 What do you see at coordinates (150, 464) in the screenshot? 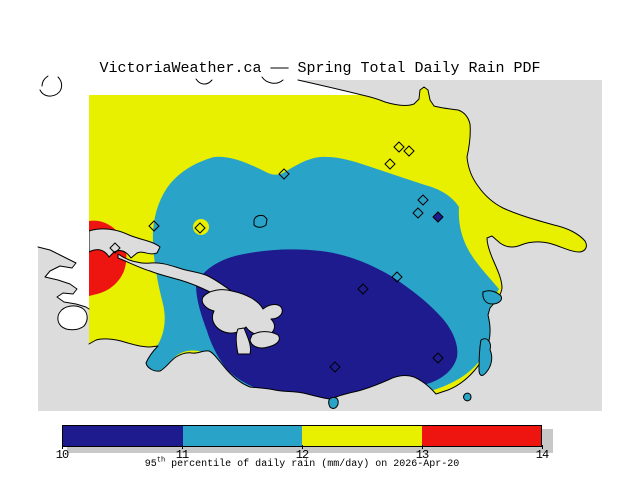
I see `caption-prefix: 95` at bounding box center [150, 464].